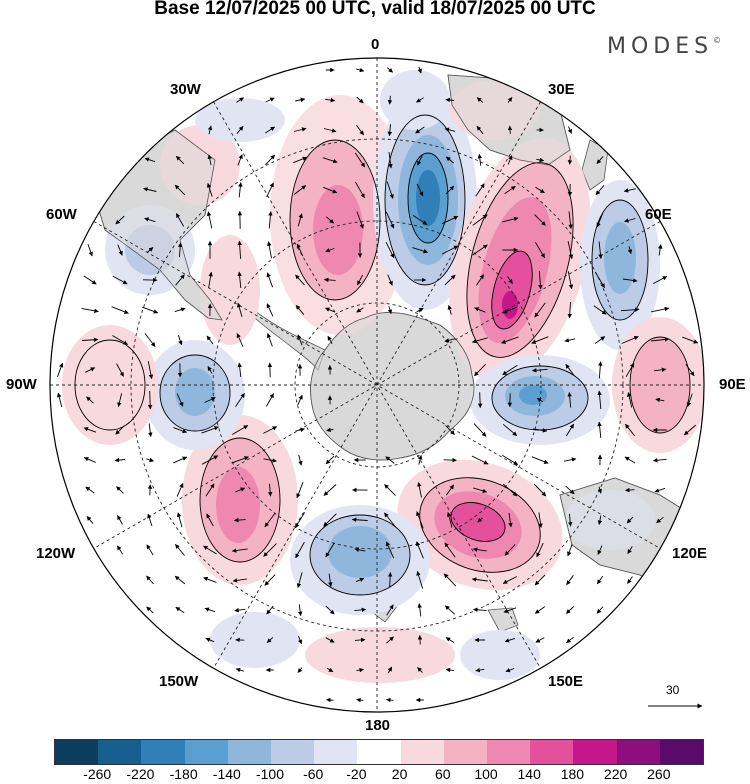  I want to click on lon-label-0: 0, so click(375, 44).